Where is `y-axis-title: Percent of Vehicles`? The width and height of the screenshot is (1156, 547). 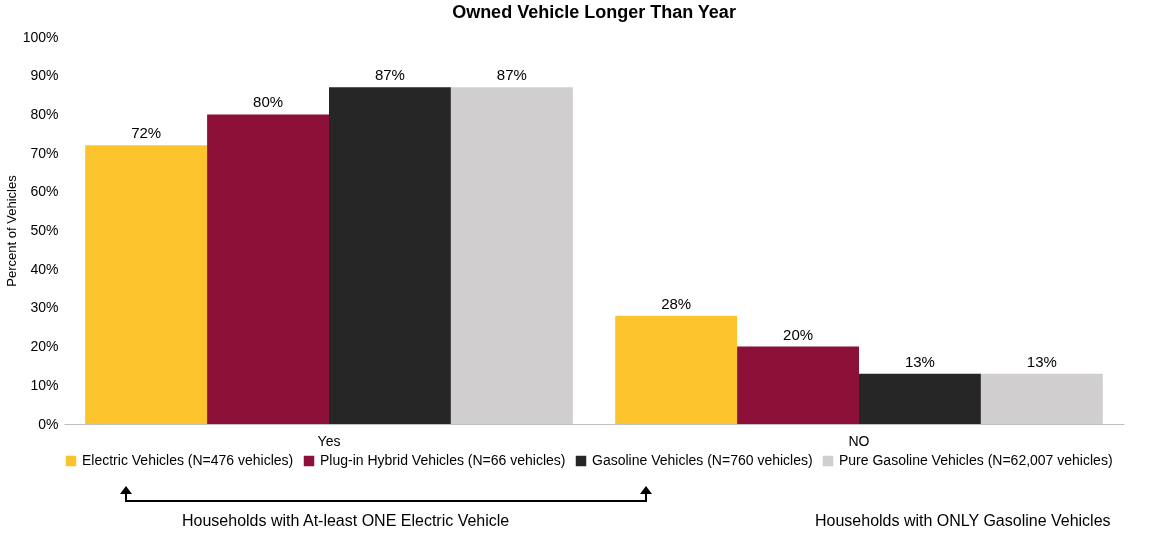
y-axis-title: Percent of Vehicles is located at coordinates (11, 230).